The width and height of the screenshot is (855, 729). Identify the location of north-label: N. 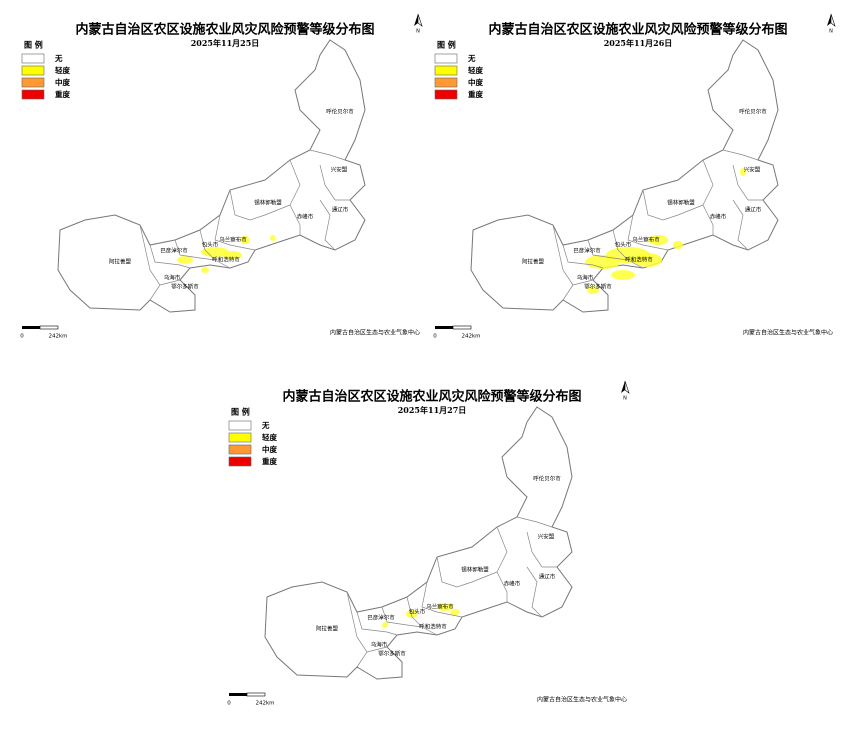
(418, 32).